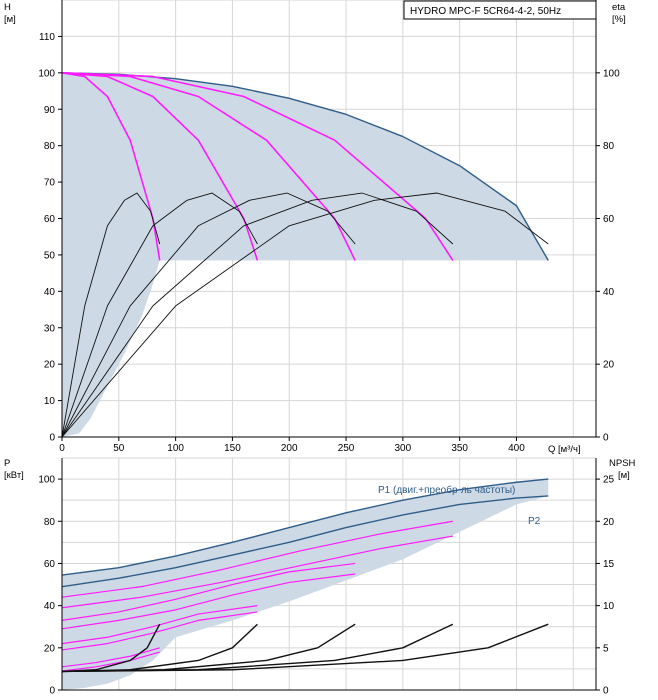  I want to click on top-right-tick-label: 0, so click(606, 438).